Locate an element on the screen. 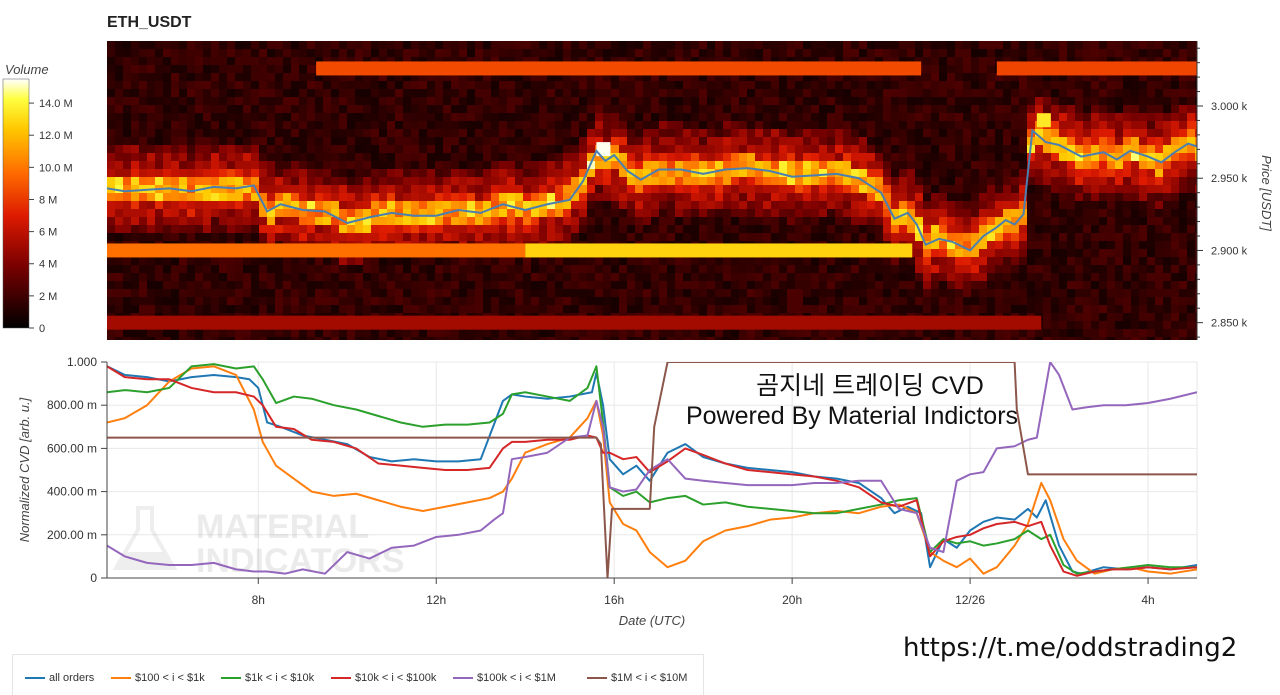  colorbar-tick-label: 6 M is located at coordinates (48, 233).